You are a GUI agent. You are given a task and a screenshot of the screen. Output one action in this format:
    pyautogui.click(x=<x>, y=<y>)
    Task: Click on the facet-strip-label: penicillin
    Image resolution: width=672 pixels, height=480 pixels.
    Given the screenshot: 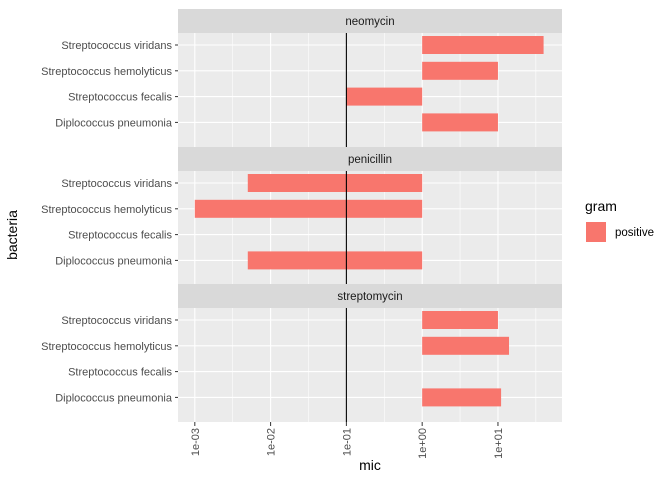 What is the action you would take?
    pyautogui.click(x=370, y=160)
    